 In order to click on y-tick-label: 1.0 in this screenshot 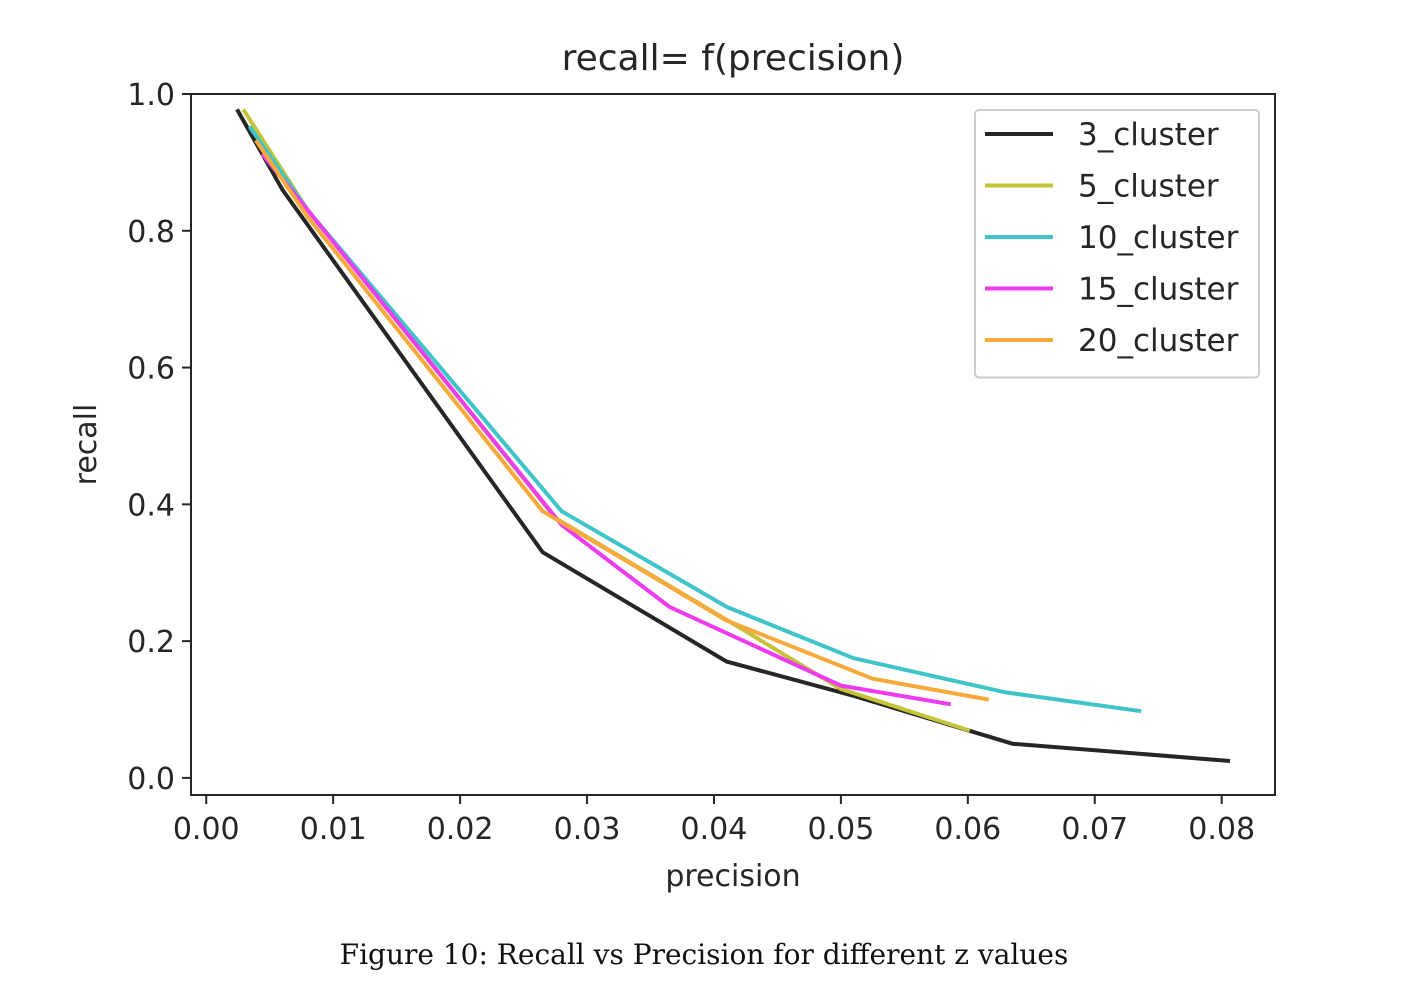, I will do `click(151, 95)`.